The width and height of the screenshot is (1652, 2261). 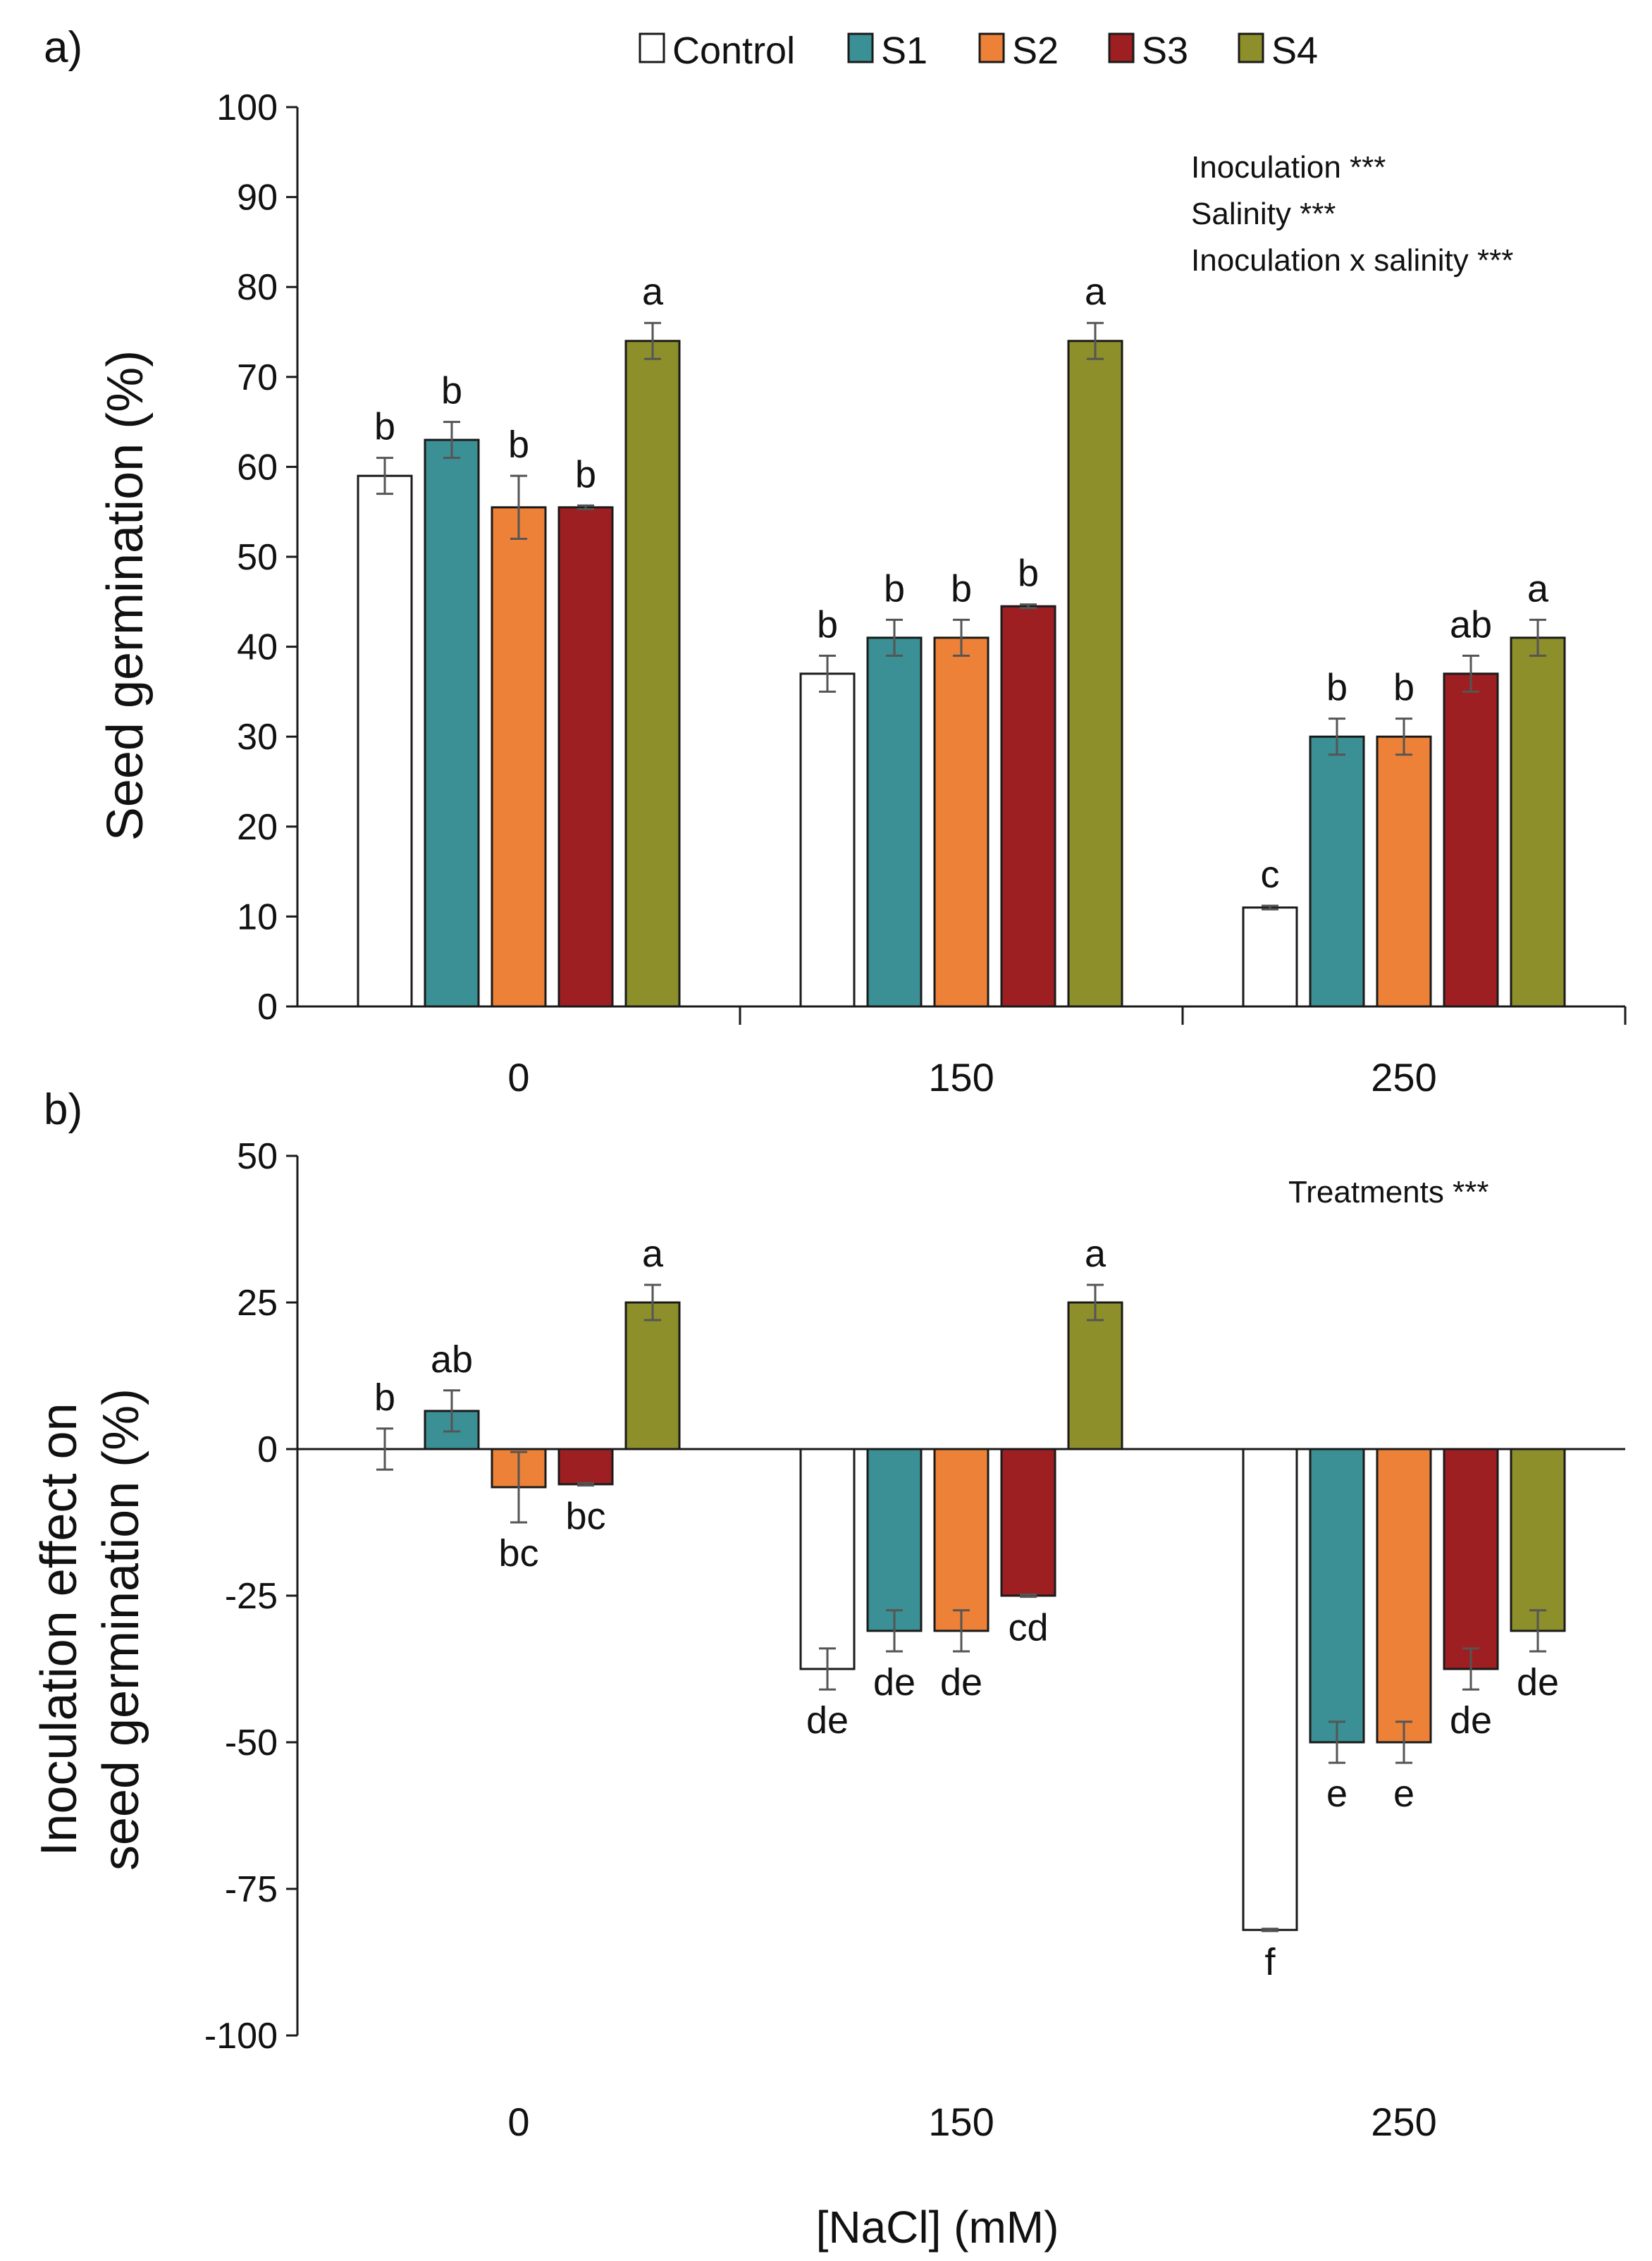 What do you see at coordinates (961, 2122) in the screenshot?
I see `panel-b-x-tick-label: 150` at bounding box center [961, 2122].